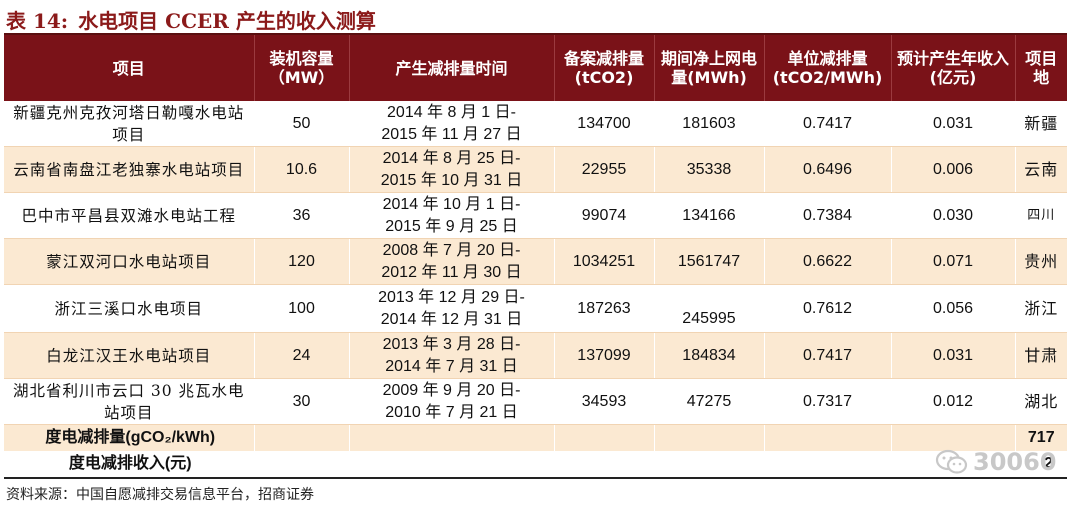 The height and width of the screenshot is (508, 1080). What do you see at coordinates (1040, 401) in the screenshot?
I see `place-cell: 湖北` at bounding box center [1040, 401].